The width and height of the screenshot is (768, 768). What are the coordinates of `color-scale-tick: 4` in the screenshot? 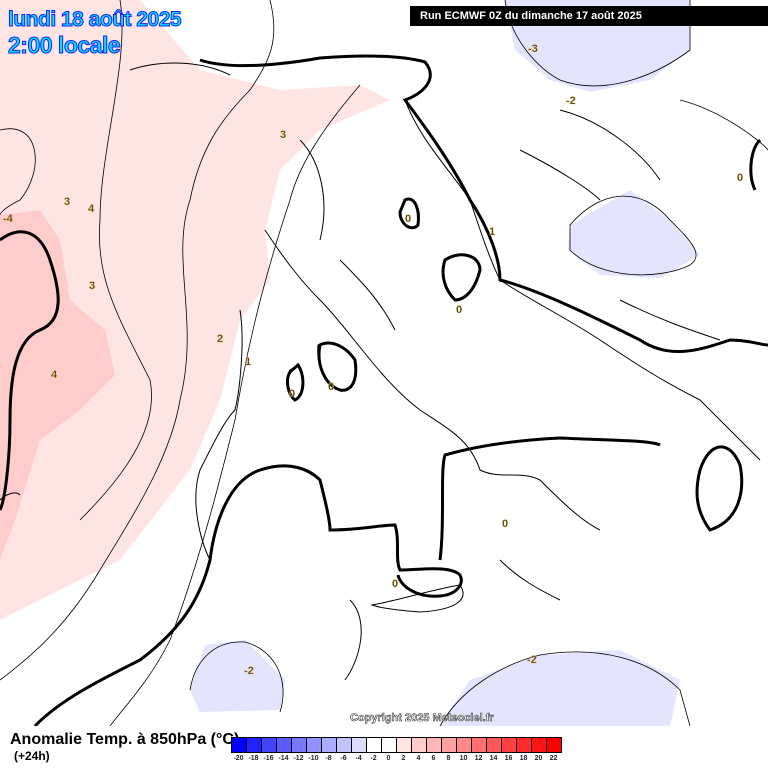 It's located at (418, 758).